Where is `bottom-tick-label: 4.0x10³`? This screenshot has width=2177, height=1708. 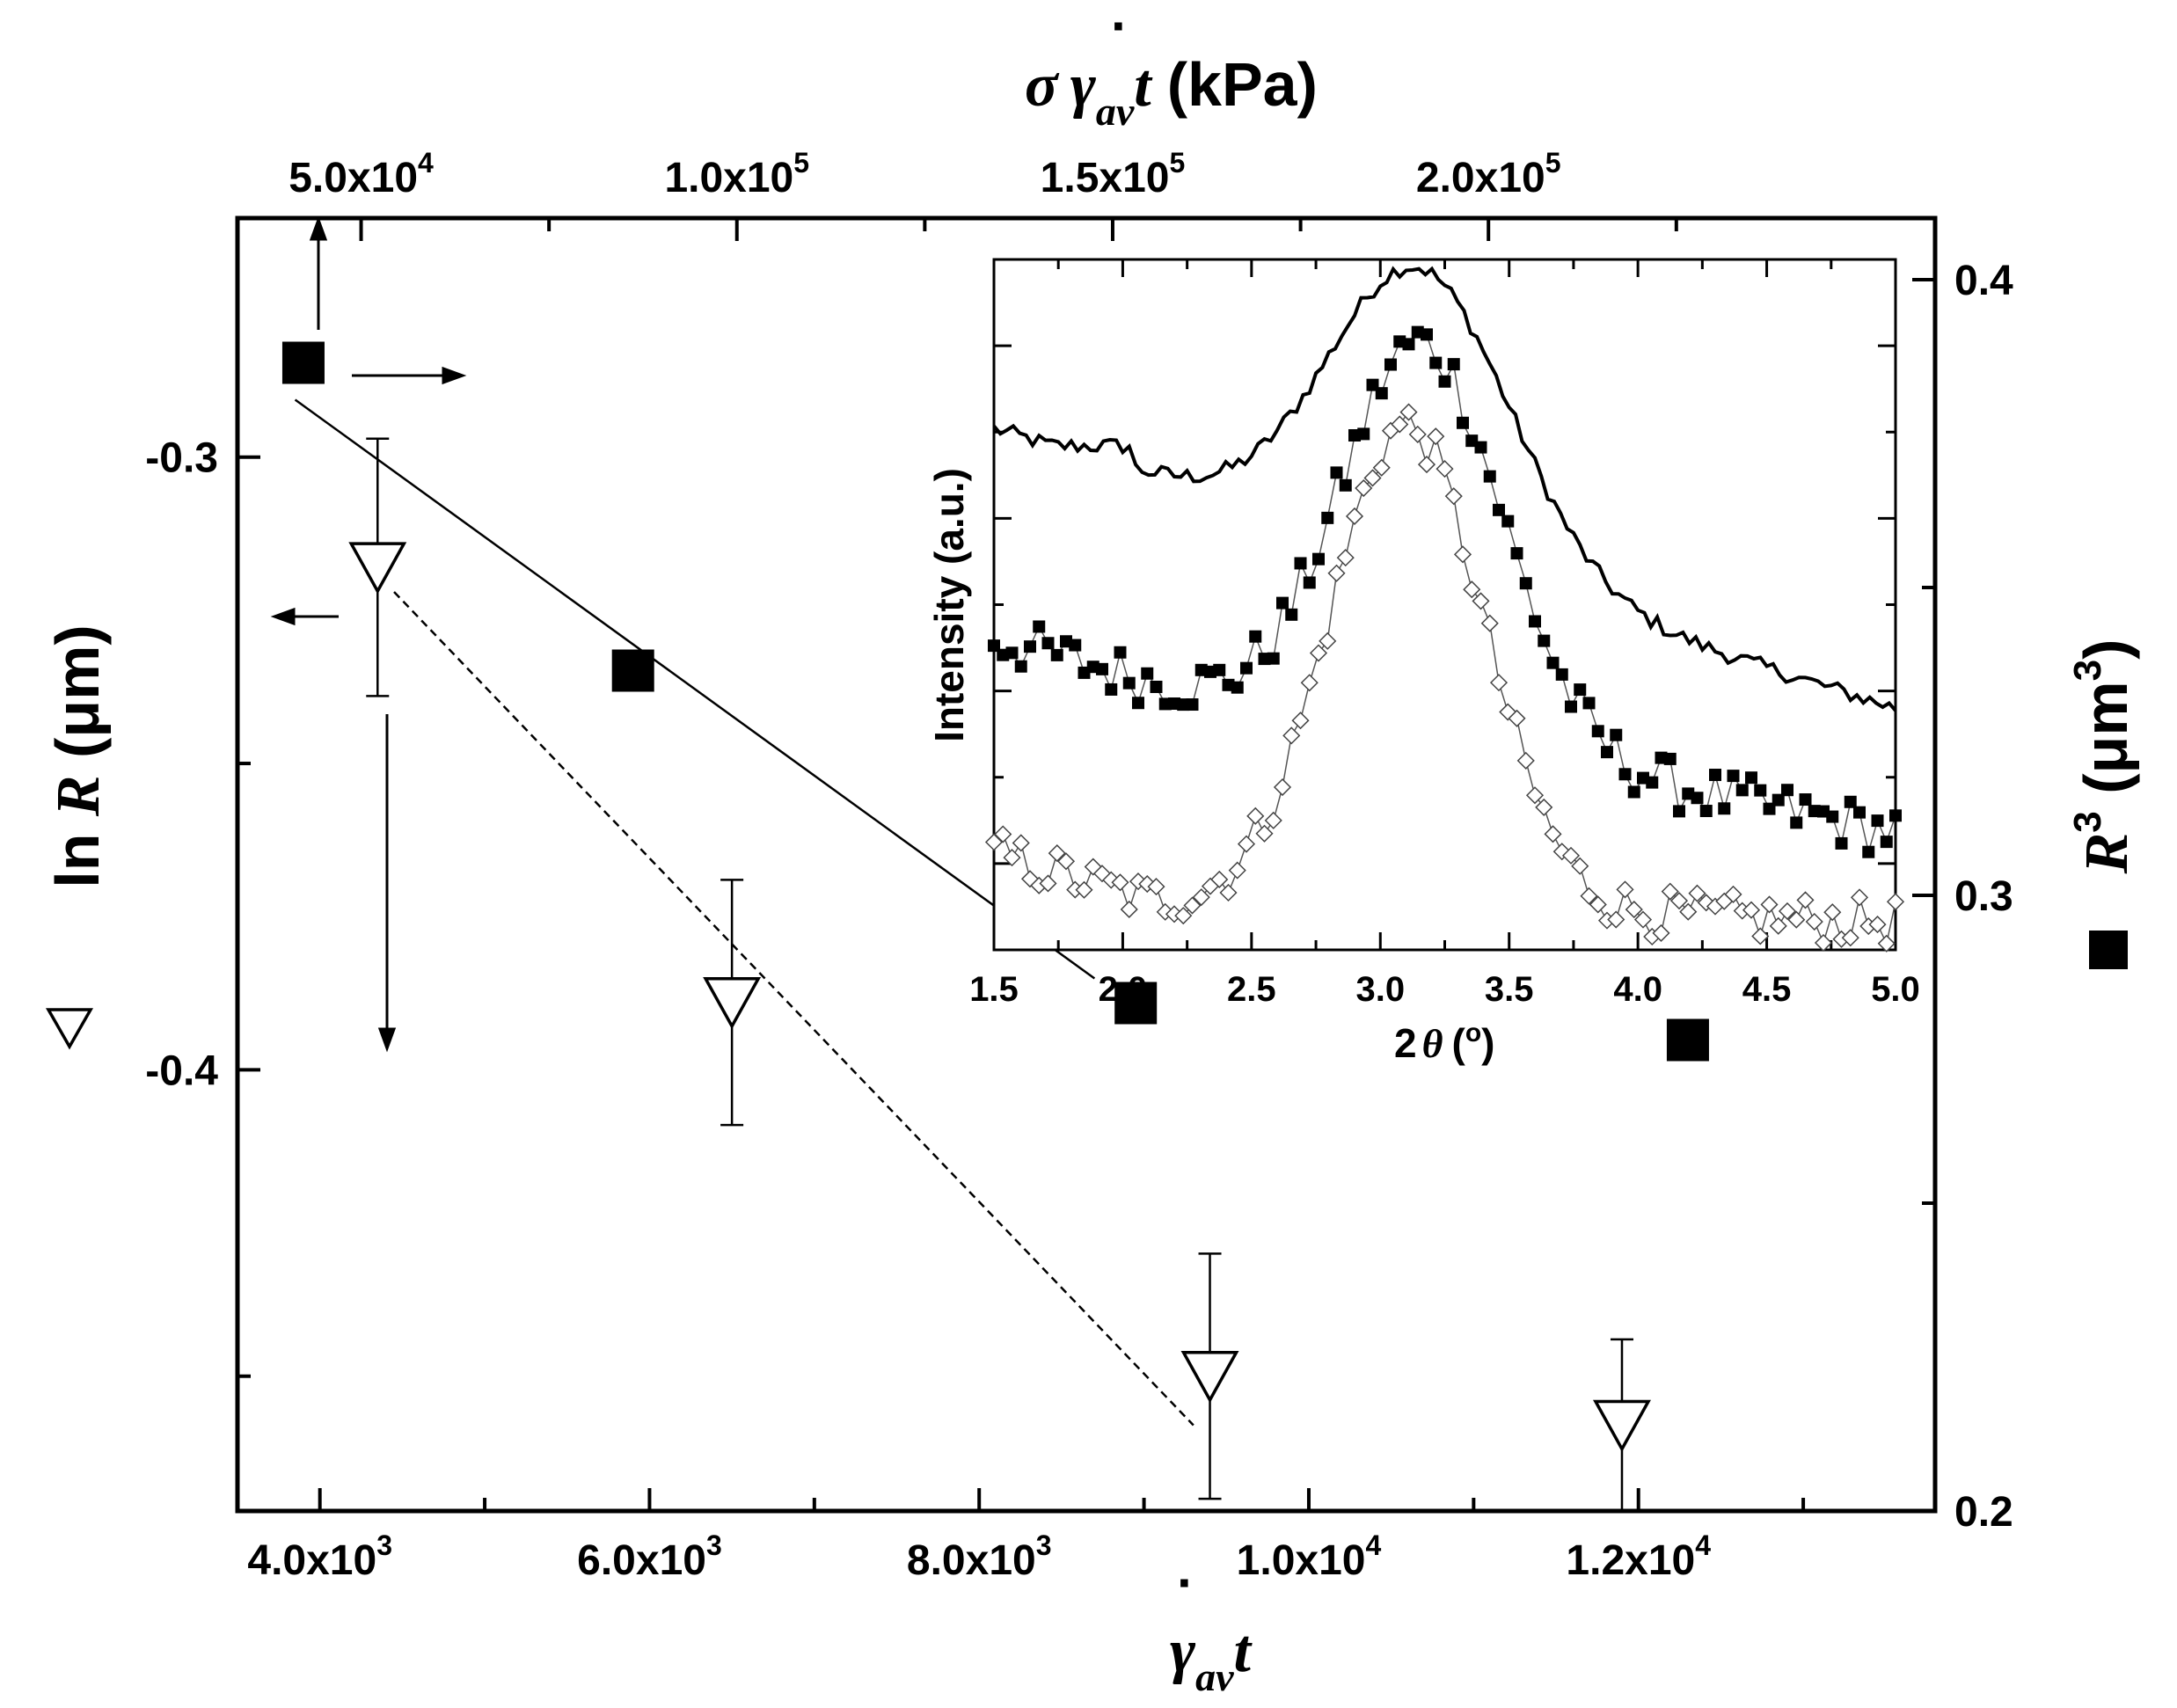
bottom-tick-label: 4.0x10³ is located at coordinates (319, 1556).